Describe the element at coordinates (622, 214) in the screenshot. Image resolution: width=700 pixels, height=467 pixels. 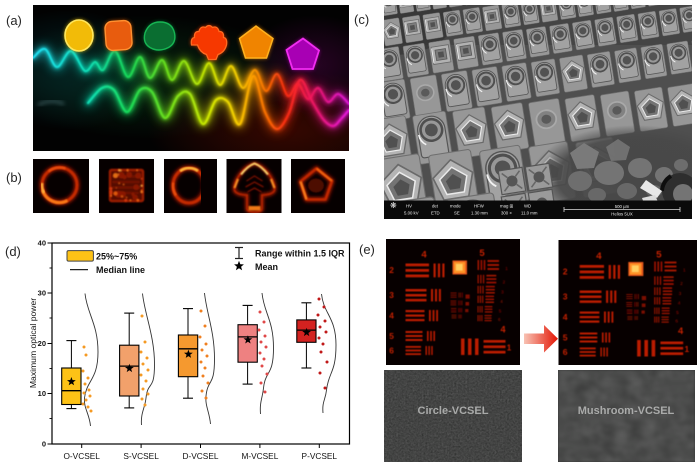
I see `svg-text: Helios 5UX` at that location.